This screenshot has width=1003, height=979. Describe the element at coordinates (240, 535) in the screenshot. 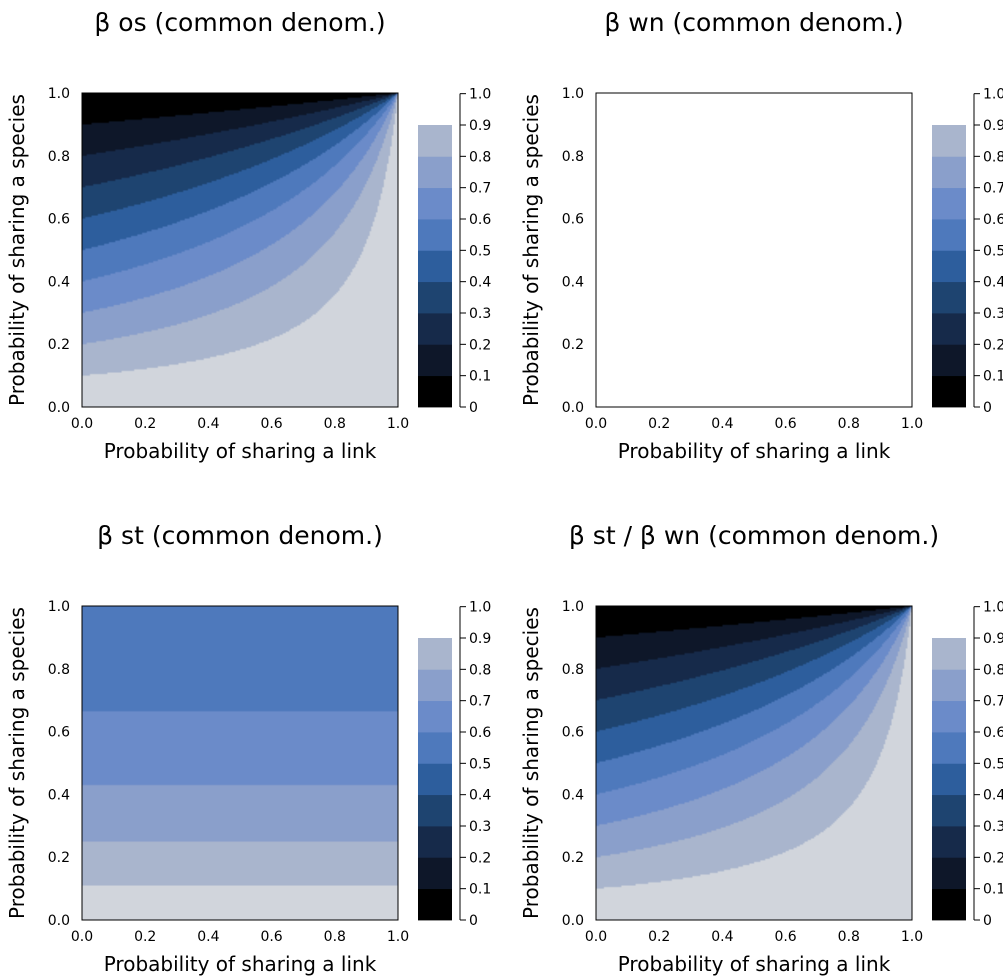

I see `chart-title: β st (common denom.)` at that location.